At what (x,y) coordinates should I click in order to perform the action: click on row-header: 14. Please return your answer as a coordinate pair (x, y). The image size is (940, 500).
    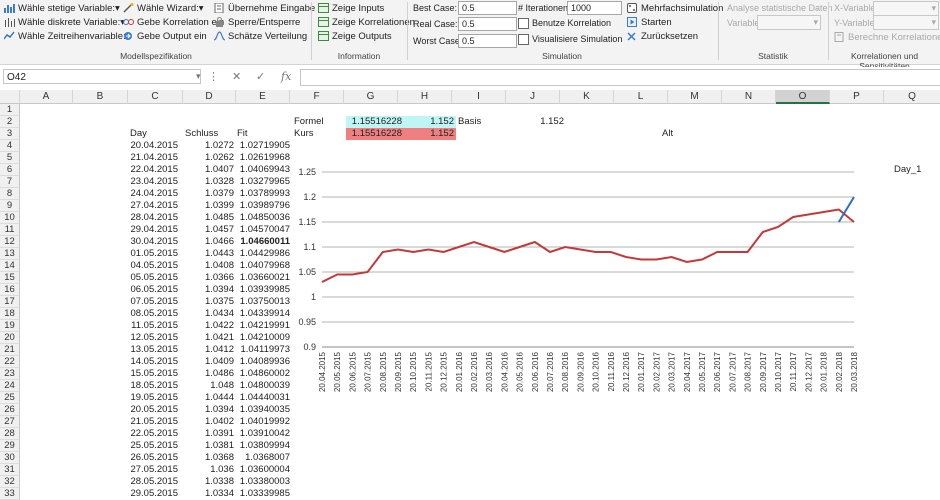
    Looking at the image, I should click on (10, 266).